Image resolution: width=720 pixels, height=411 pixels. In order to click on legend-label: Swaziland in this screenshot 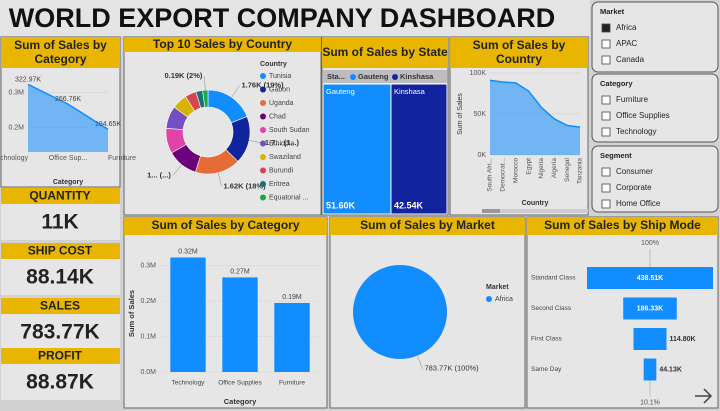, I will do `click(285, 157)`.